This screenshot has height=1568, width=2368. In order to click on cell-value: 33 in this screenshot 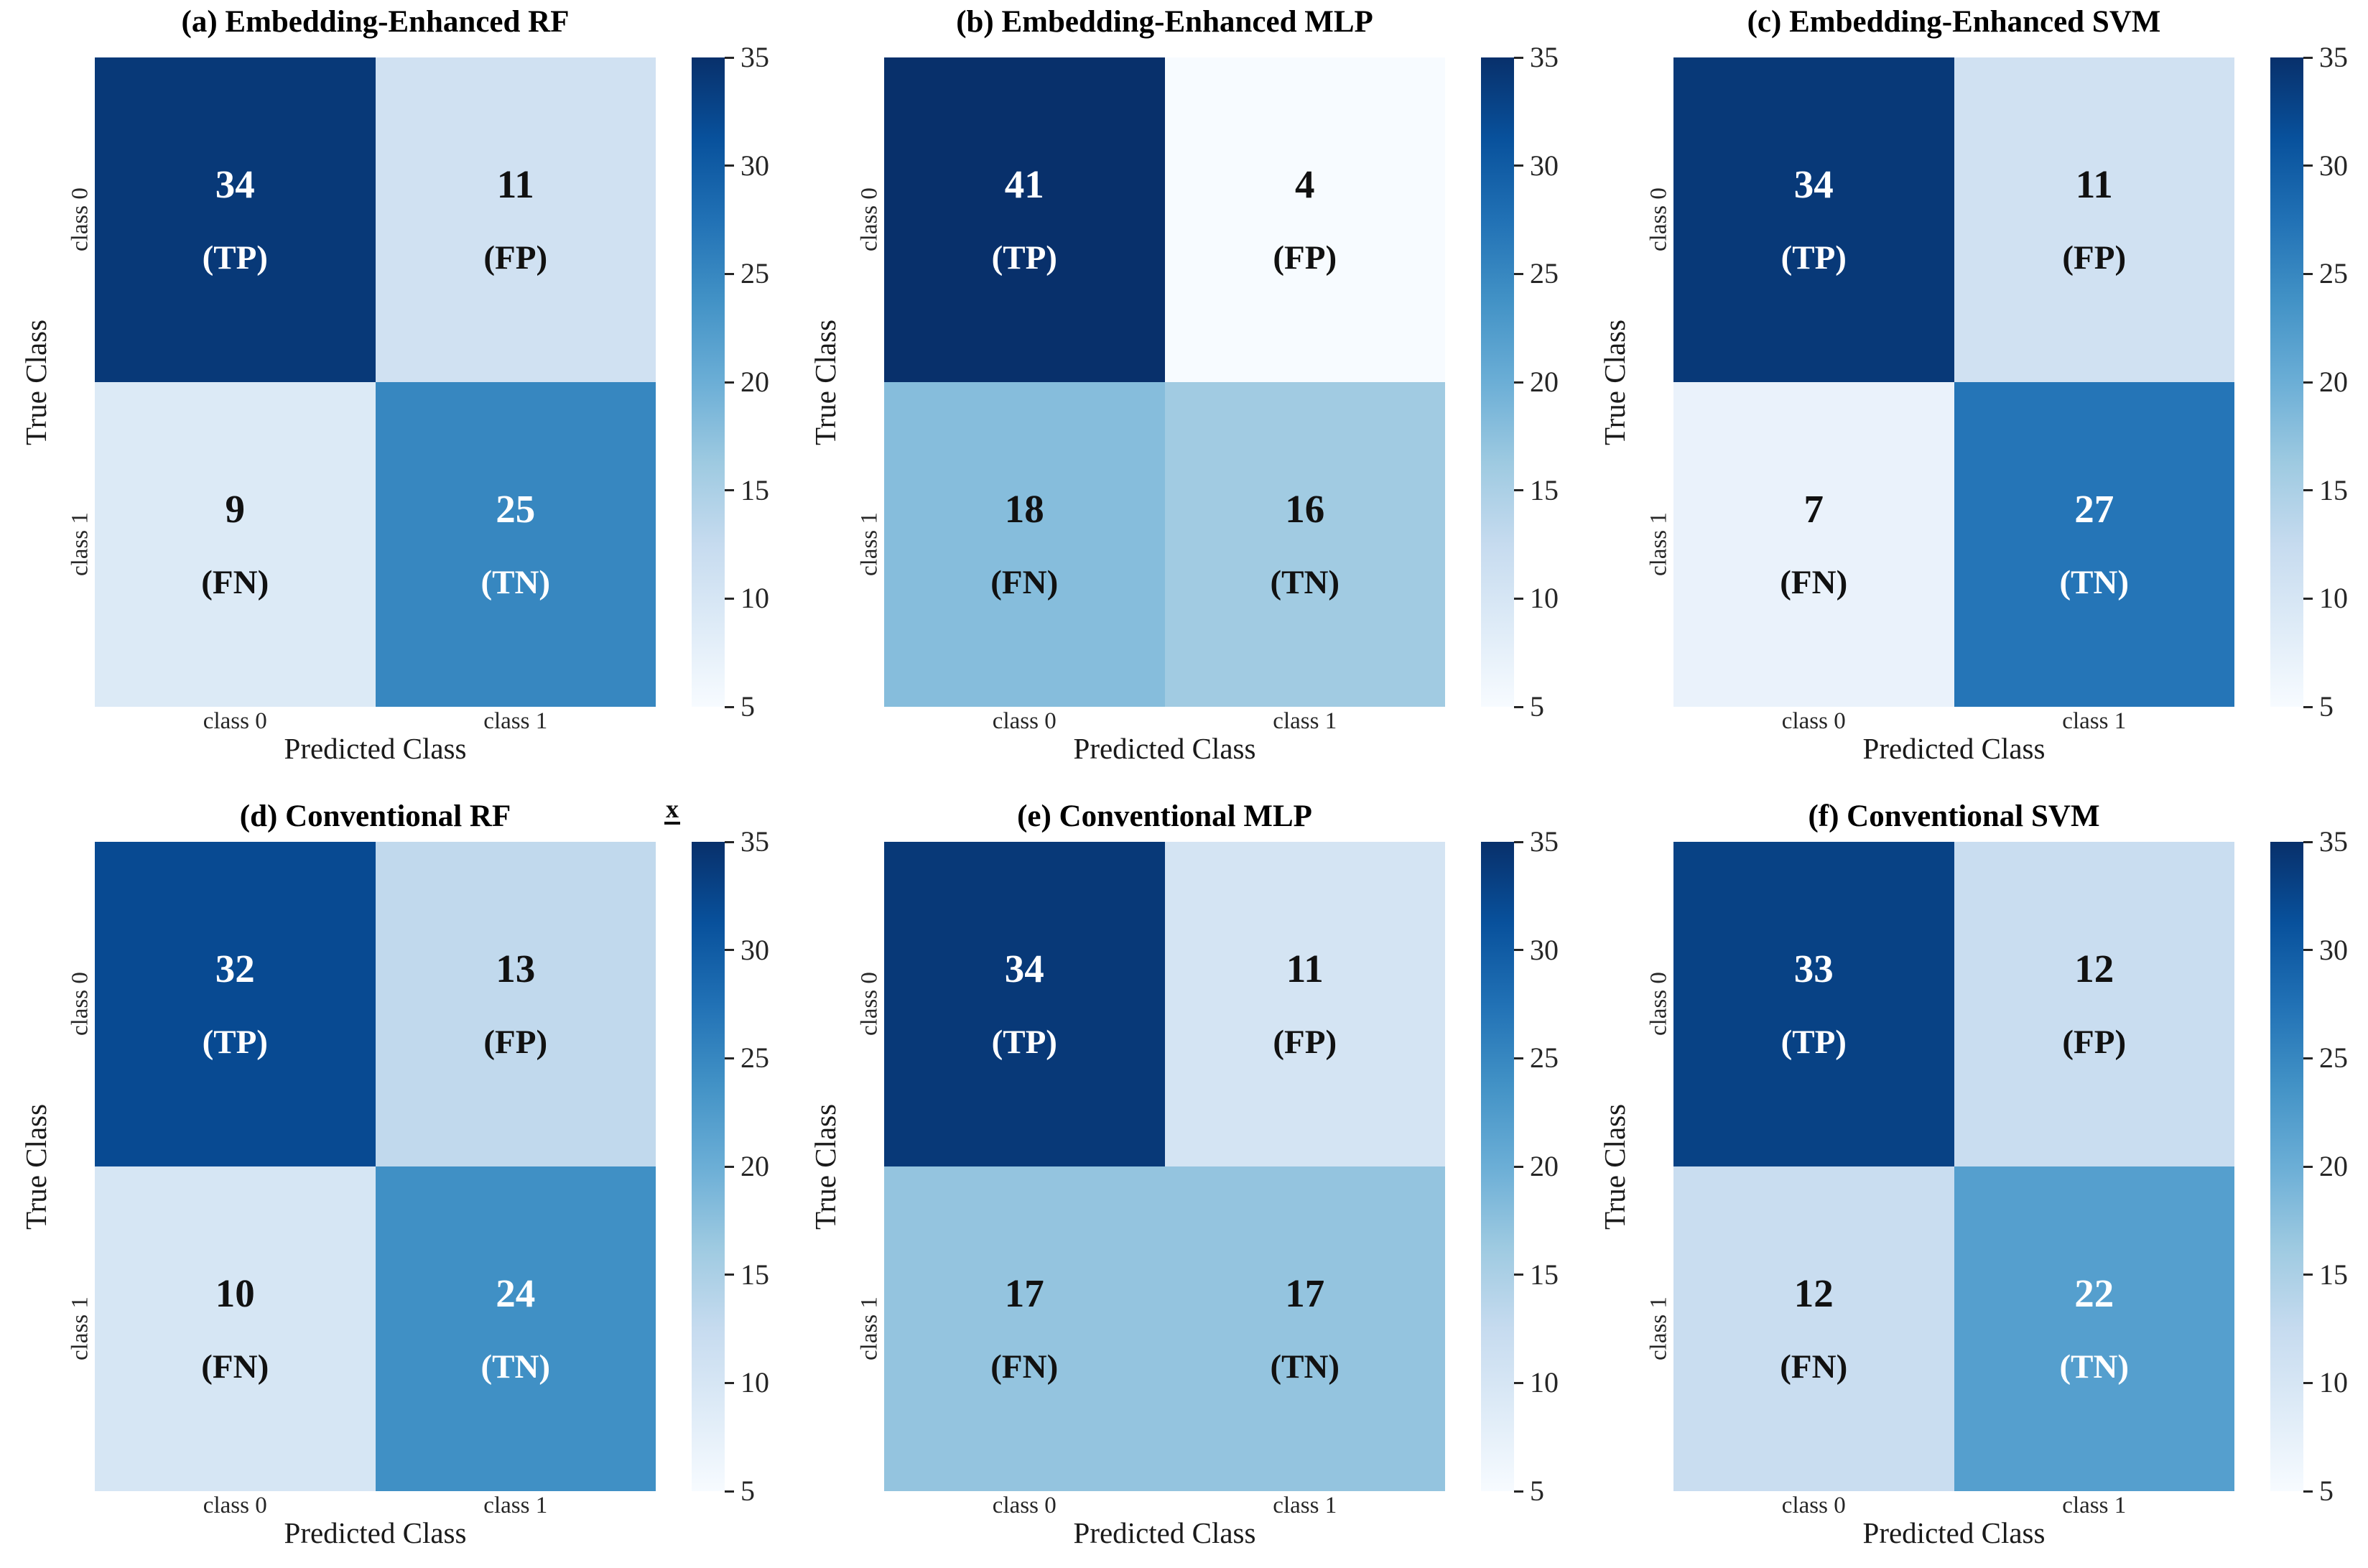, I will do `click(1813, 969)`.